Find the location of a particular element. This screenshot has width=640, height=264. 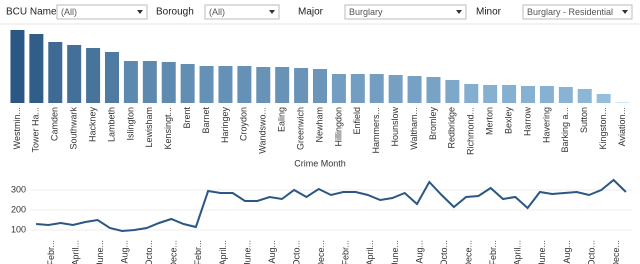

x-tick-label: Havering is located at coordinates (546, 125).